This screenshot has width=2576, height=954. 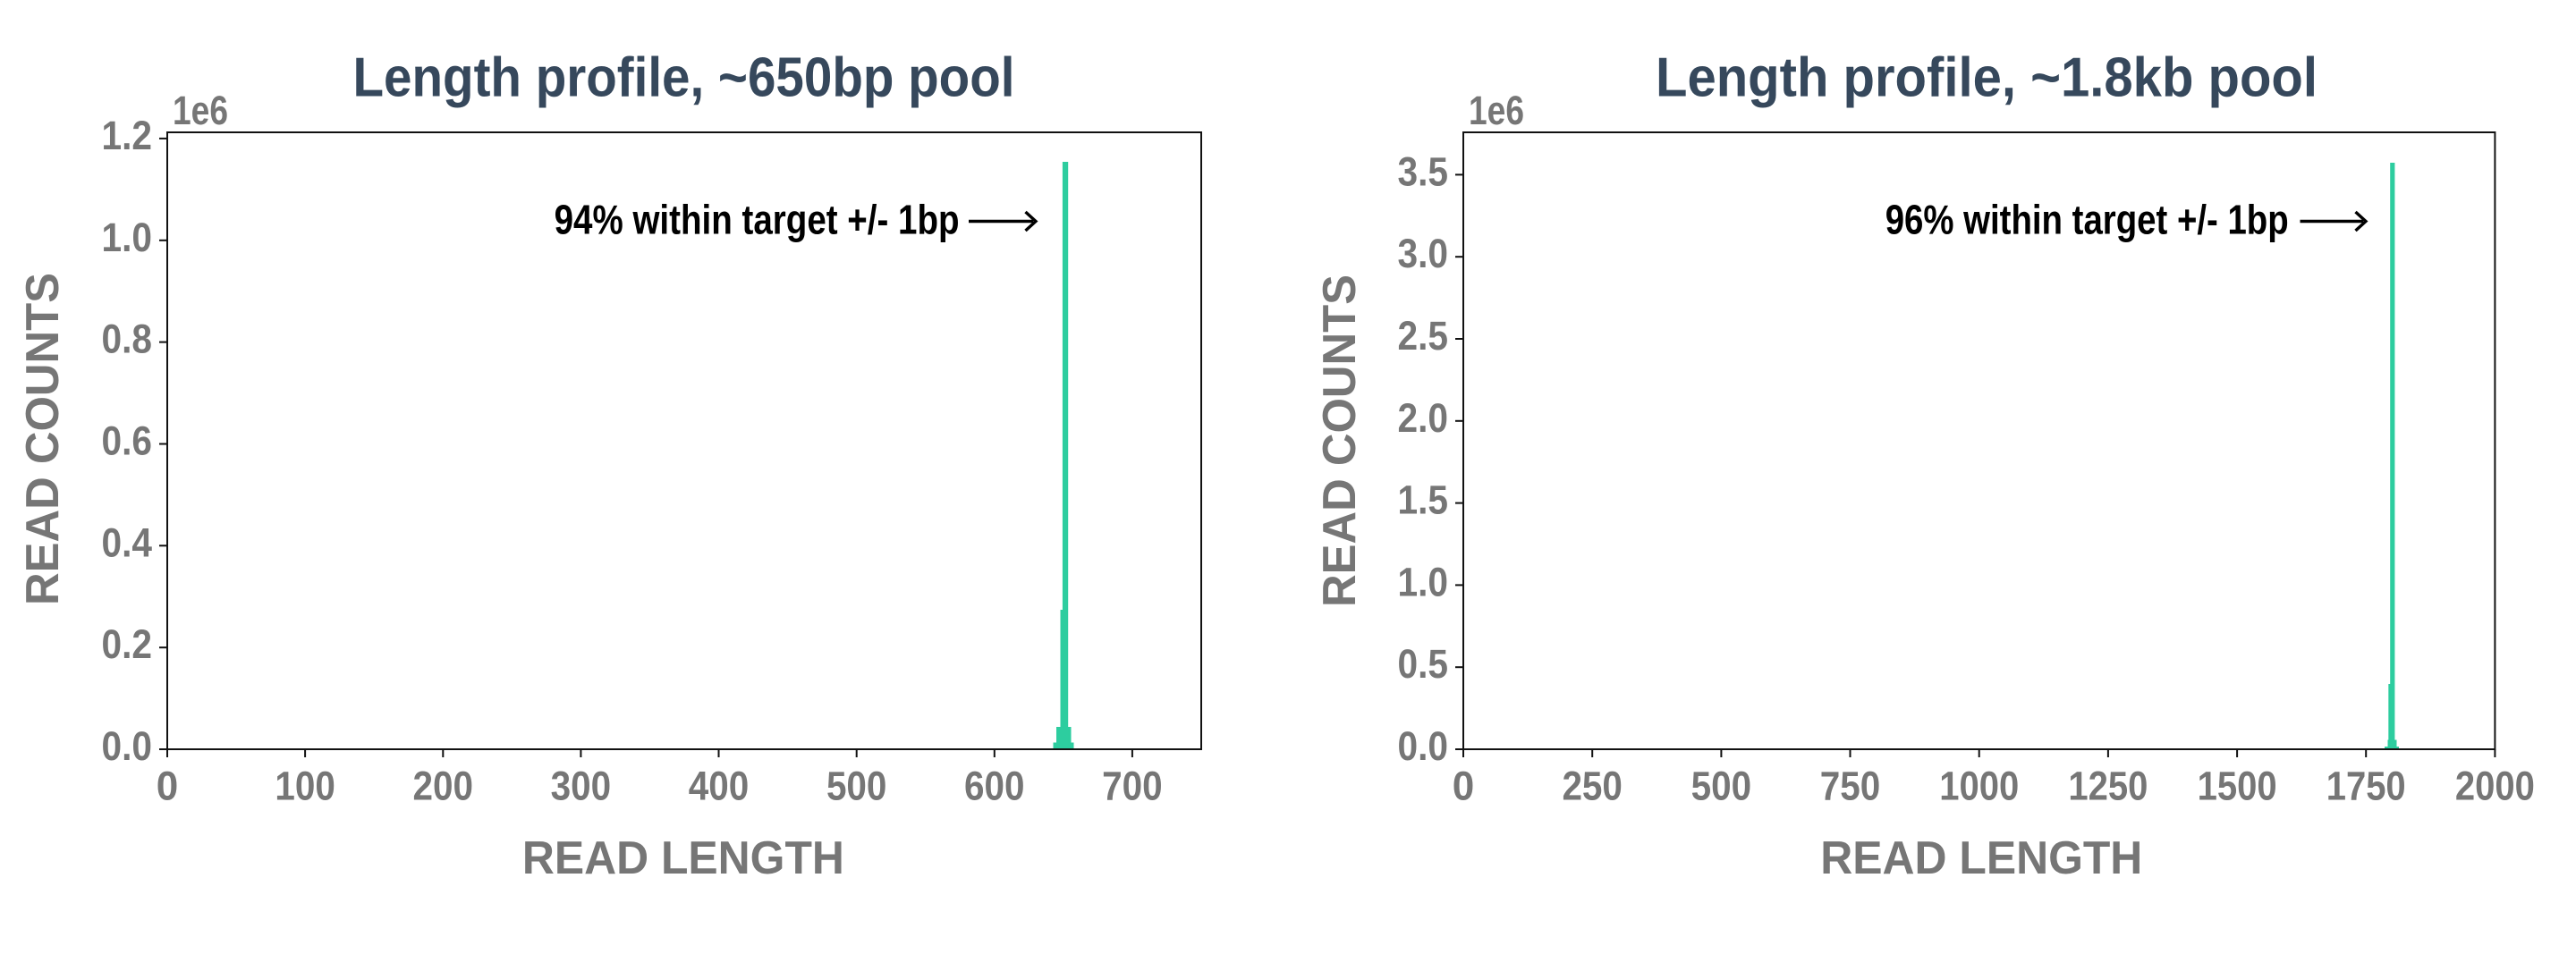 I want to click on svg-text: 250, so click(x=1592, y=785).